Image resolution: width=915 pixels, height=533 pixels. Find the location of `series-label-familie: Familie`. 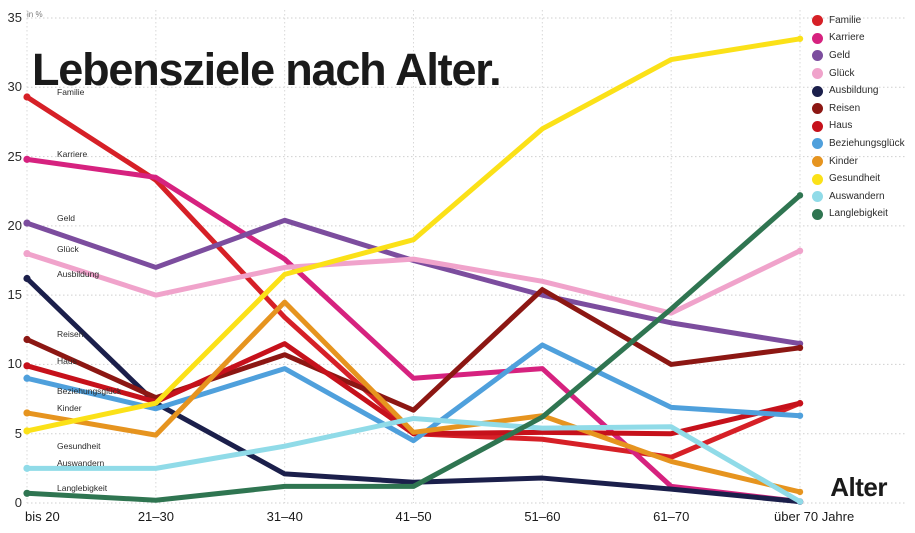

series-label-familie: Familie is located at coordinates (71, 91).